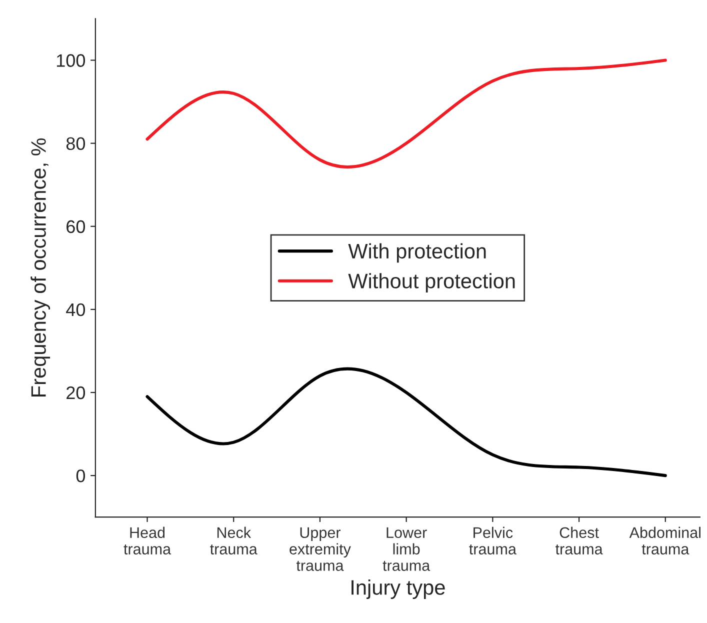  Describe the element at coordinates (431, 283) in the screenshot. I see `legend-label: Without protection` at that location.